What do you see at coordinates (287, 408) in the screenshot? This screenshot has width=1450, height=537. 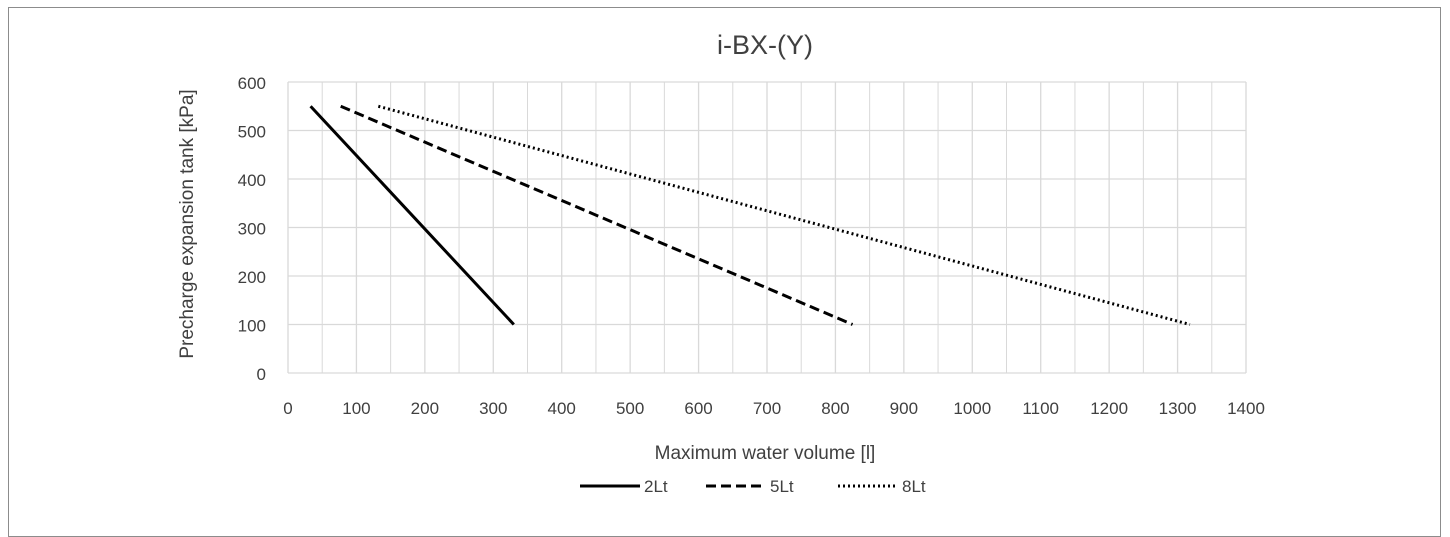 I see `x-tick-label: 0` at bounding box center [287, 408].